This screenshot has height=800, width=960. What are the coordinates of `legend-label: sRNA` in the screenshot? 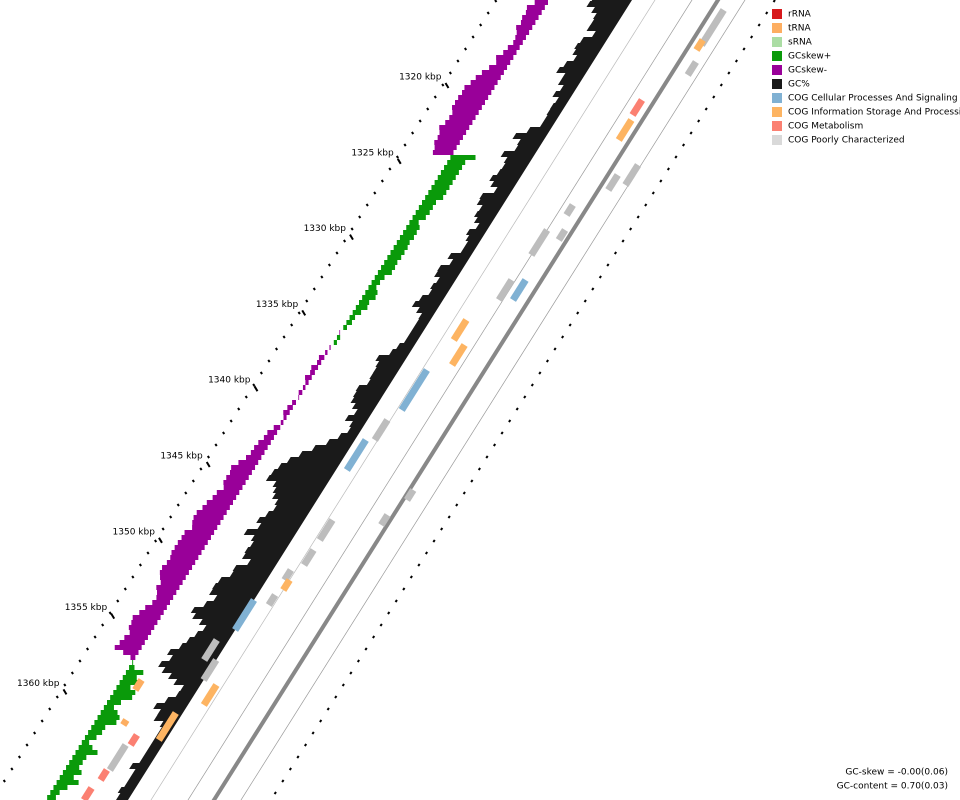 It's located at (800, 43).